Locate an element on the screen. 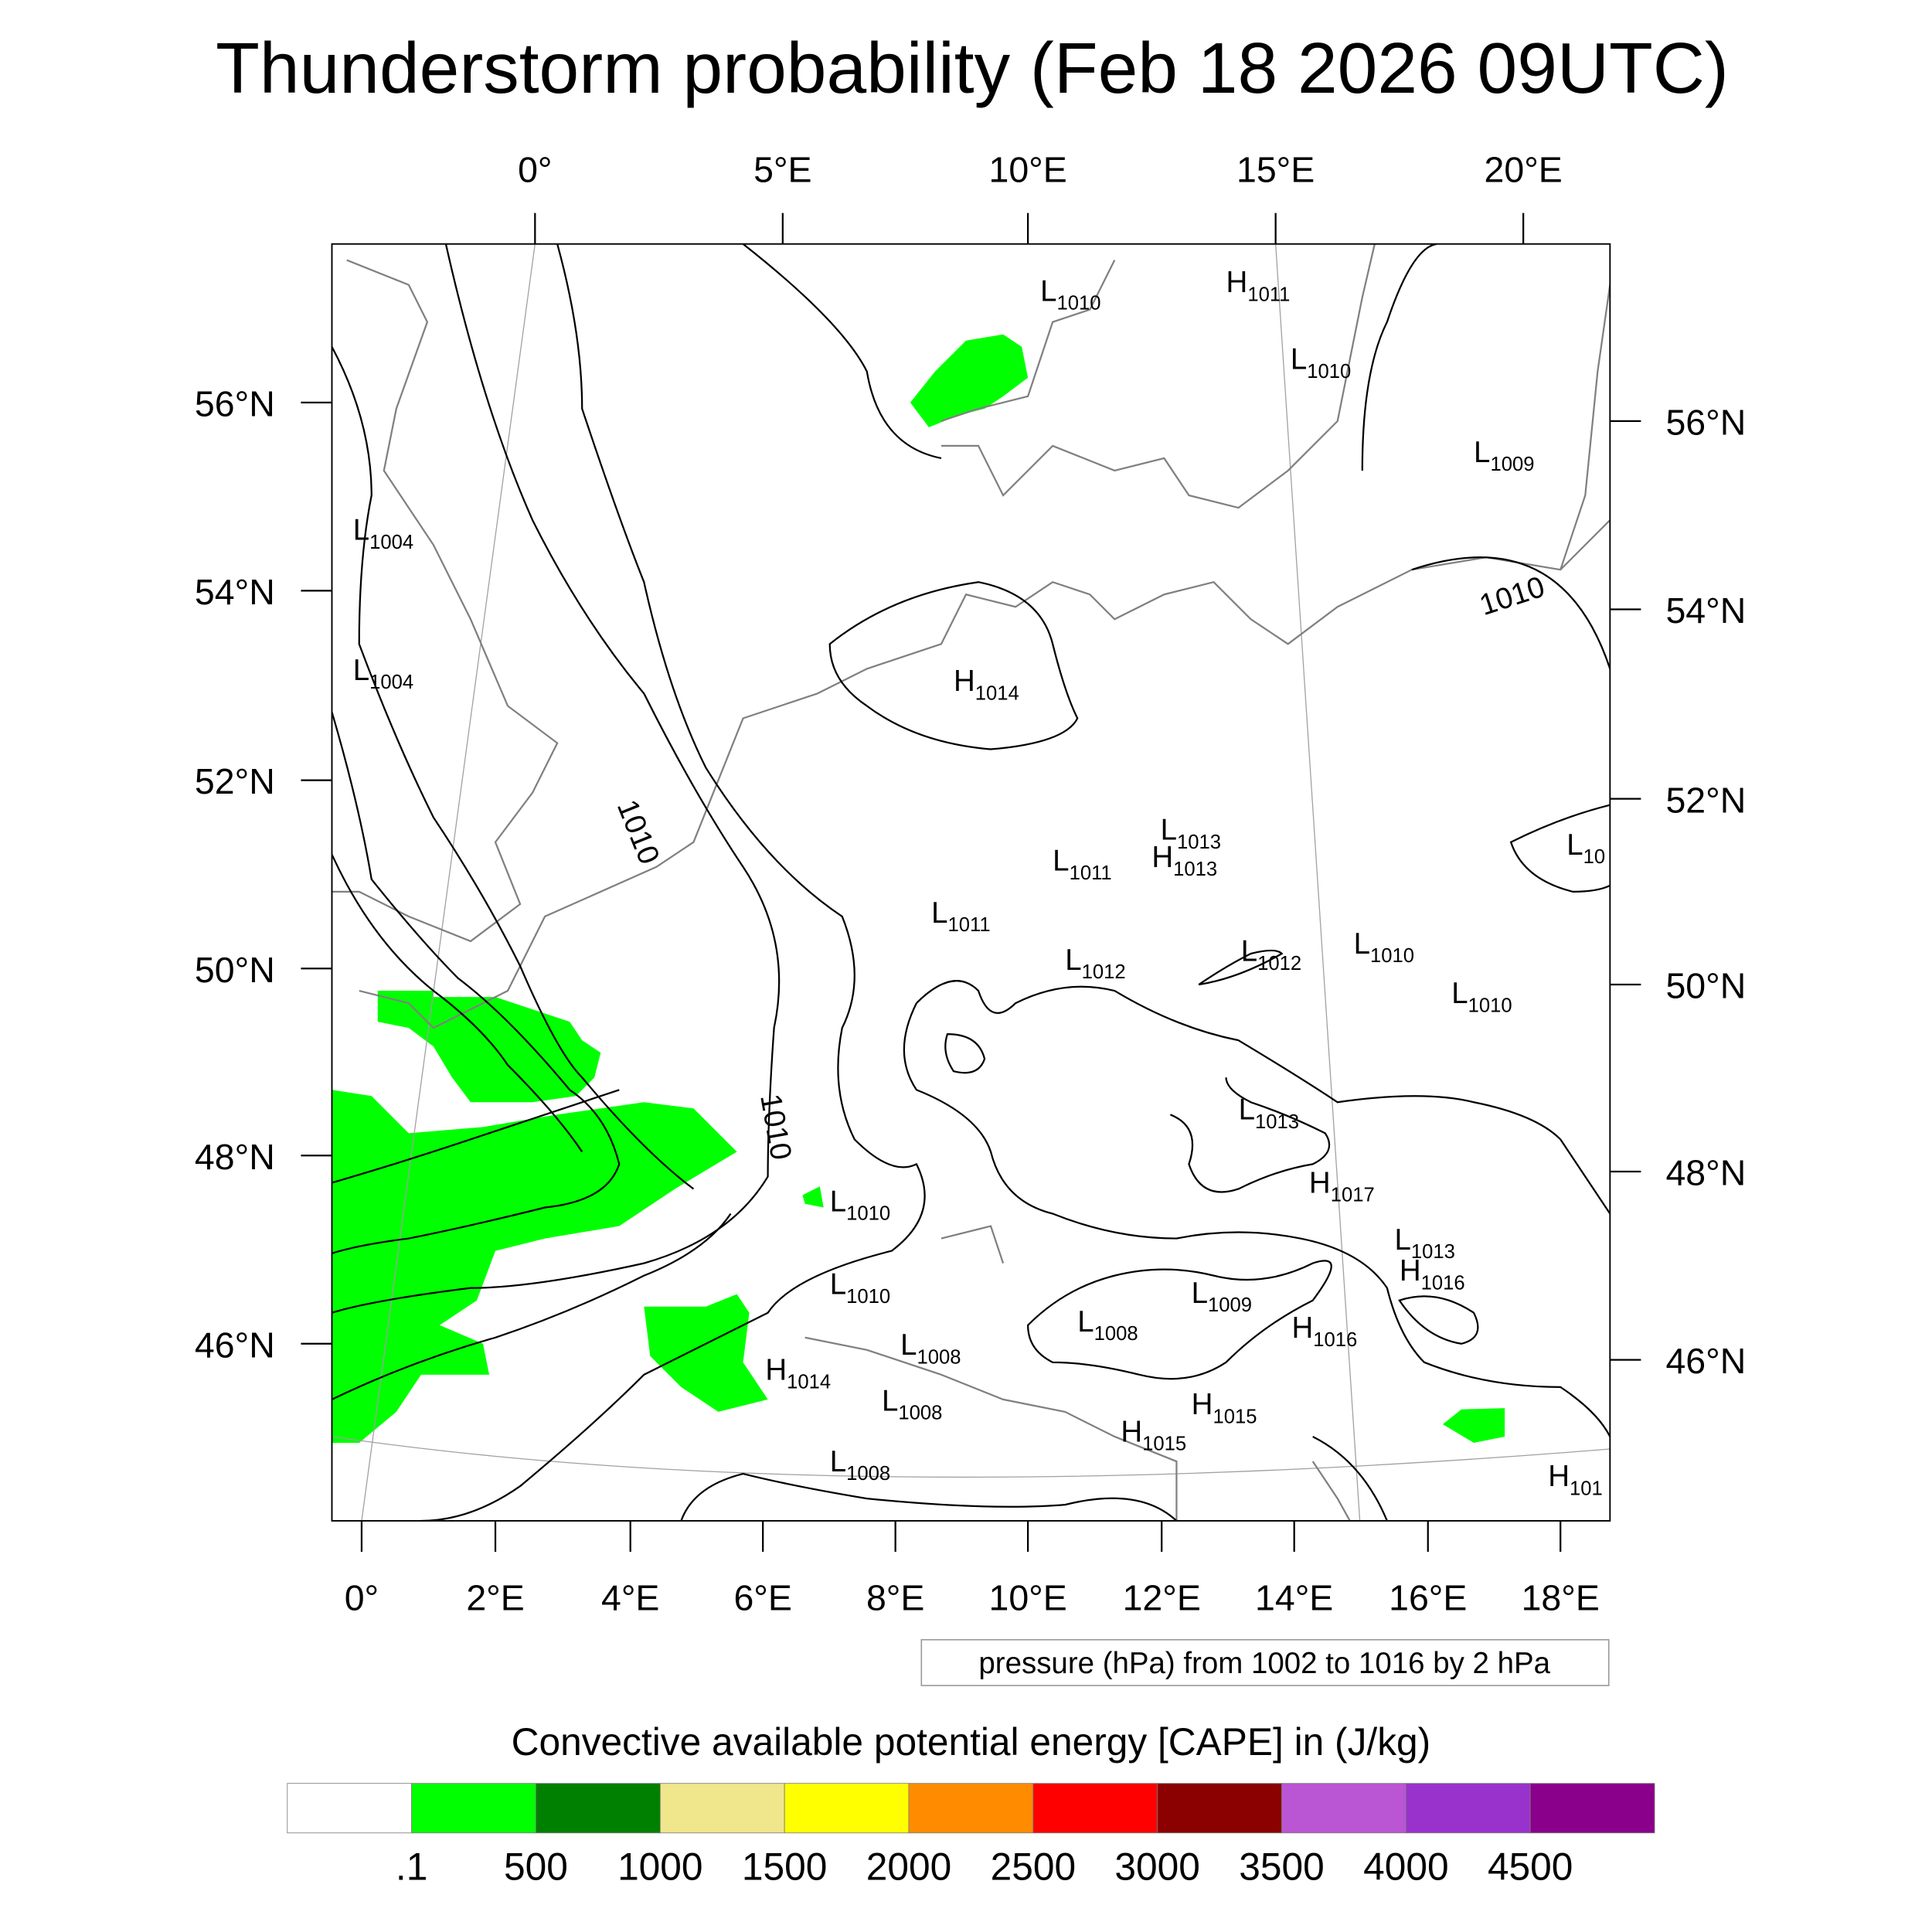 The image size is (1932, 1932). colorbar-label: 500 is located at coordinates (536, 1867).